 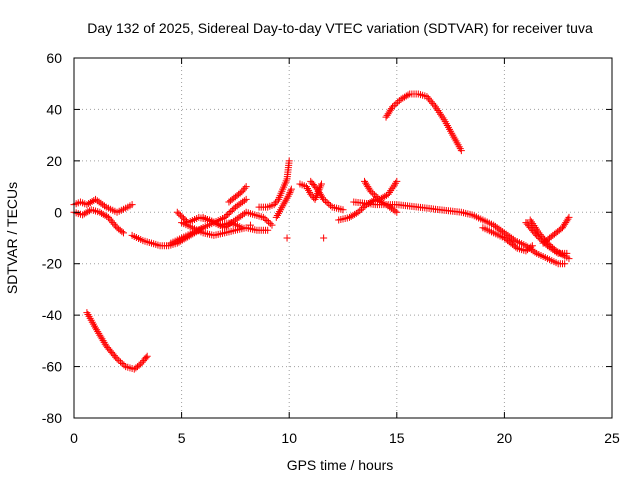 I want to click on x-tick-label: 10, so click(x=289, y=438).